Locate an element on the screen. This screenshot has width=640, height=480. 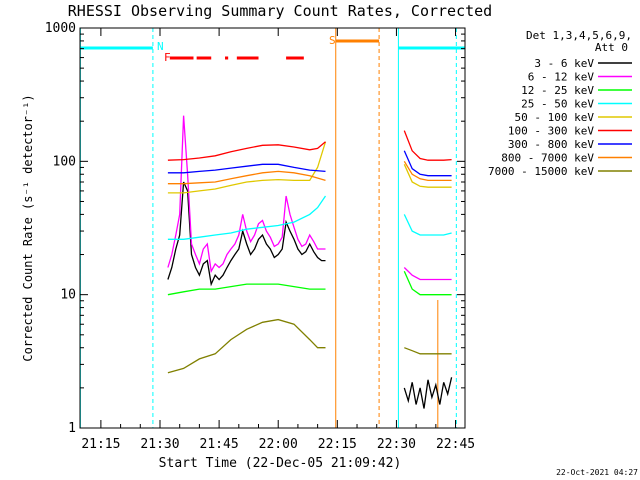
legend-label-5: 100 - 300 keV is located at coordinates (551, 131).